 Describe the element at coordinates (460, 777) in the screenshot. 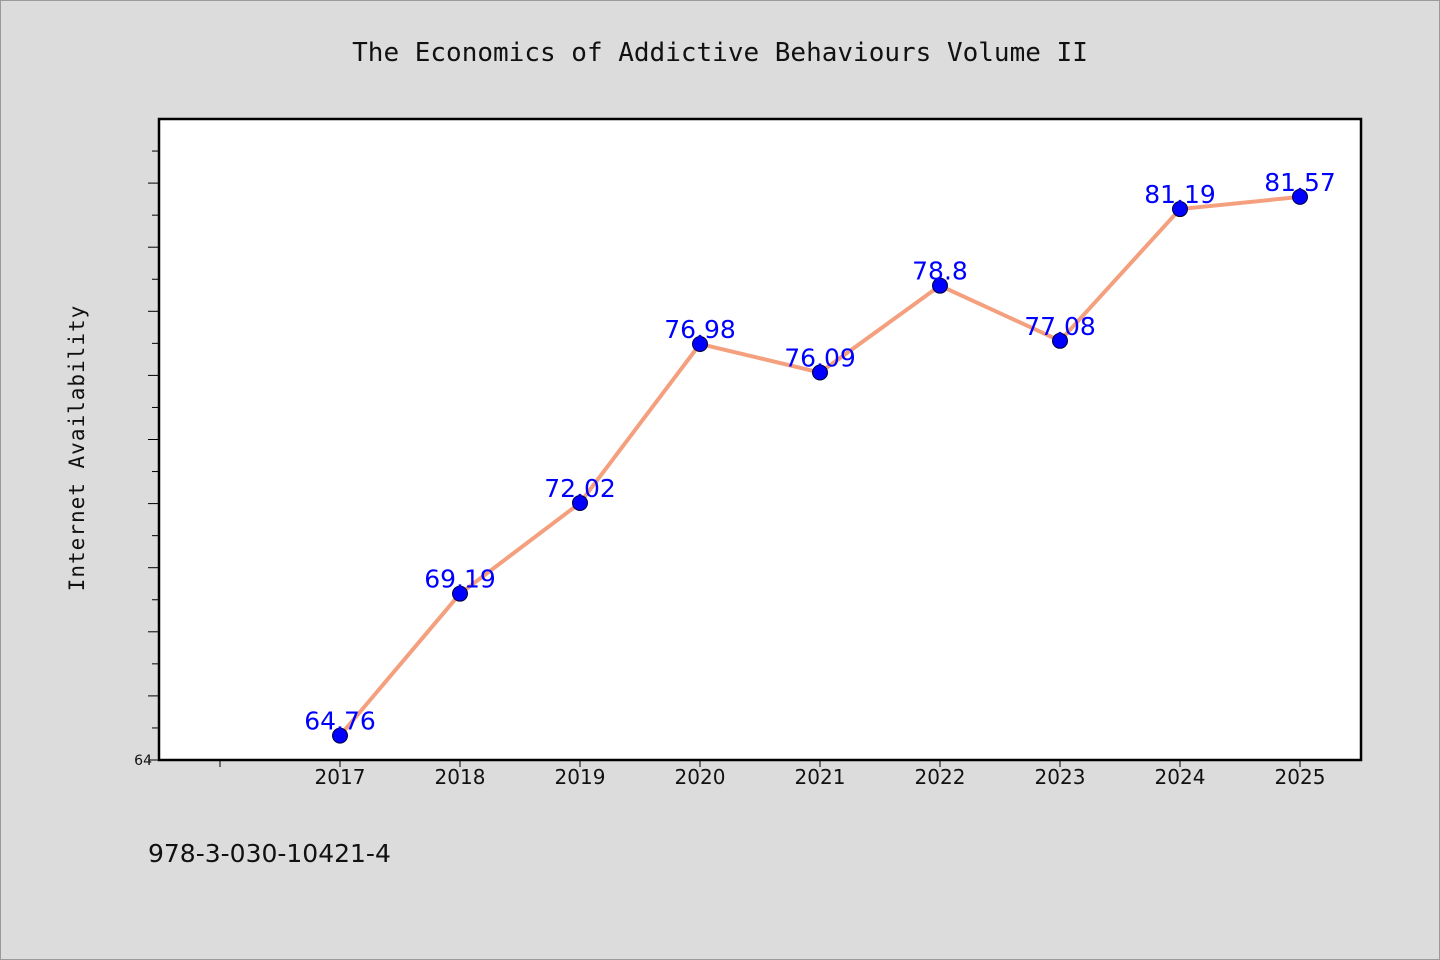

I see `x-tick-label: 2018` at that location.